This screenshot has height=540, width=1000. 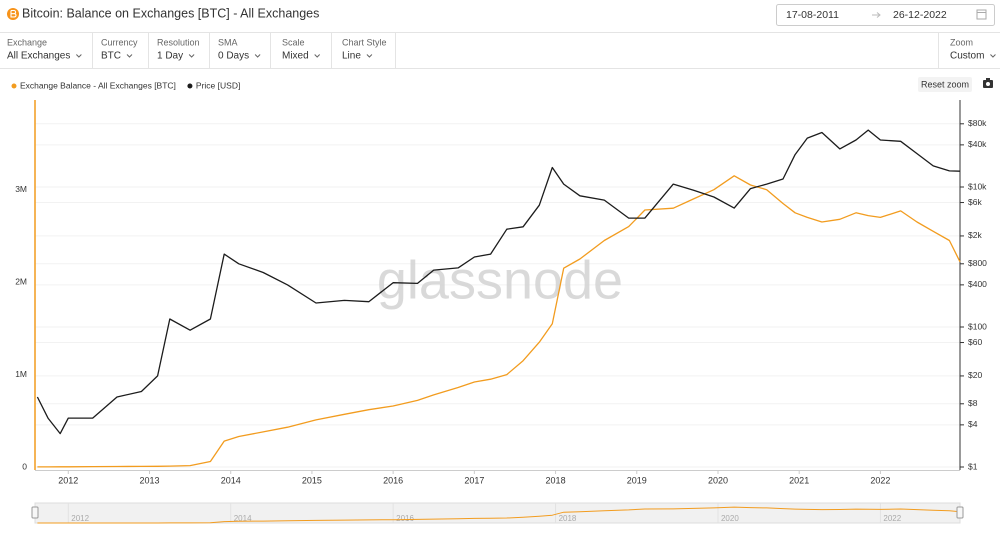 What do you see at coordinates (885, 15) in the screenshot?
I see `date-range` at bounding box center [885, 15].